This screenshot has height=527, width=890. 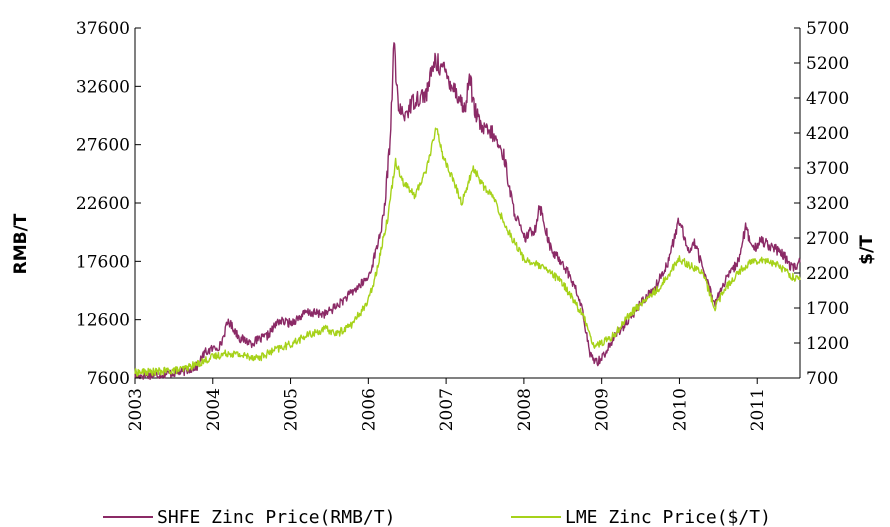 I want to click on x-tick-label: 2007, so click(x=447, y=409).